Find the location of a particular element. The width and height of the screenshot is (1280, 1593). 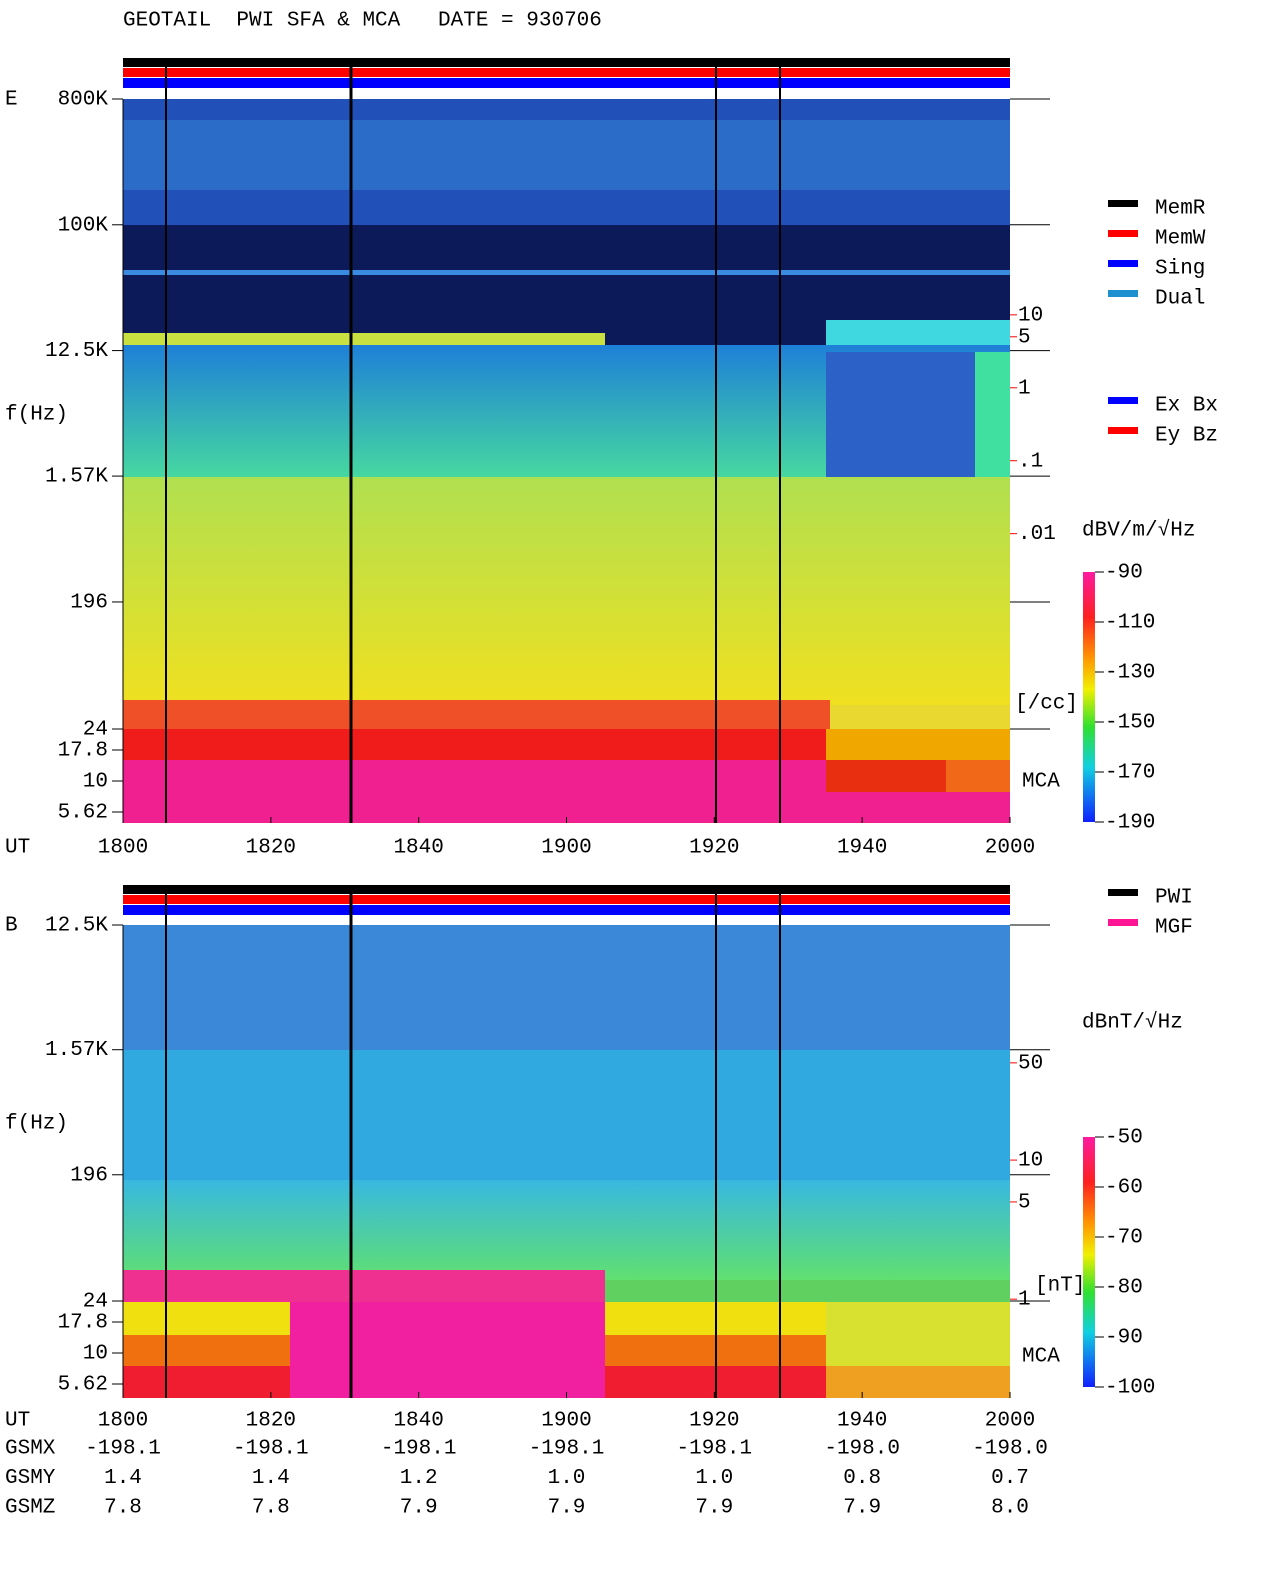

y2-tick-label: .01 is located at coordinates (1037, 534).